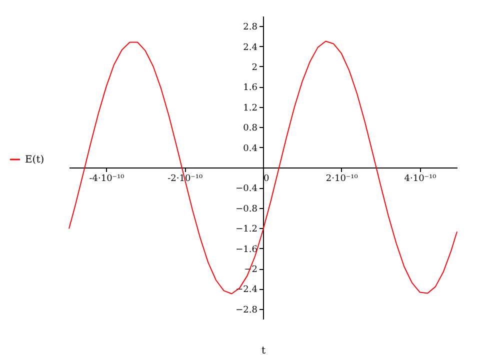 The width and height of the screenshot is (496, 355). I want to click on x-tick-label: 4·10⁻¹⁰, so click(420, 179).